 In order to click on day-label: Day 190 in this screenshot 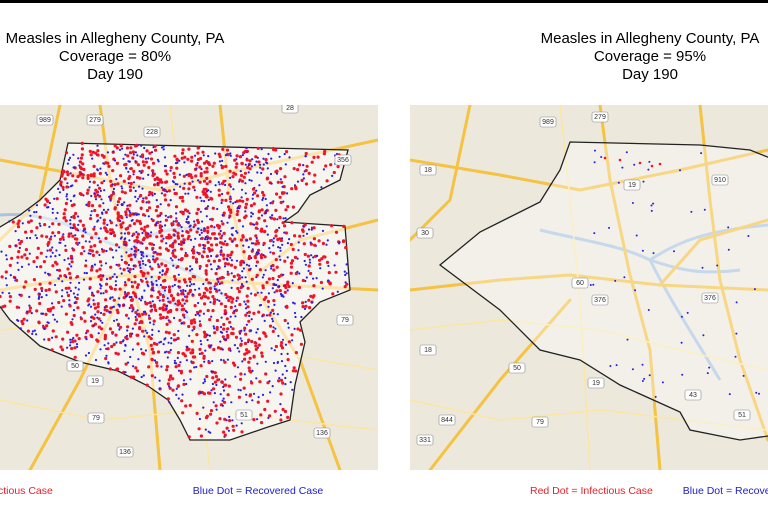, I will do `click(650, 74)`.